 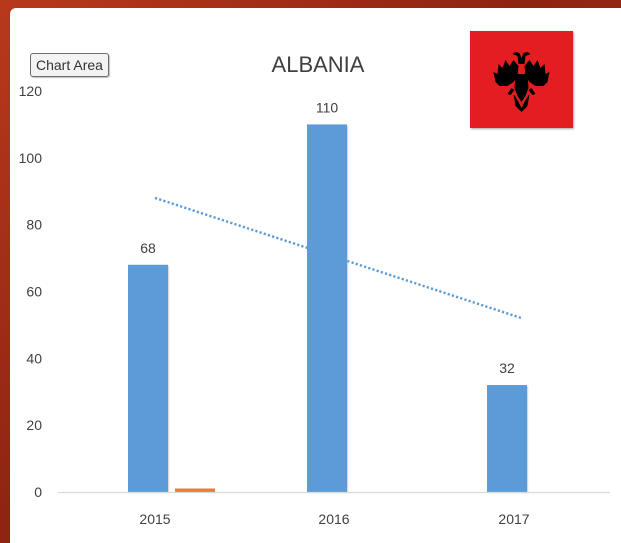 I want to click on trendline, so click(x=338, y=258).